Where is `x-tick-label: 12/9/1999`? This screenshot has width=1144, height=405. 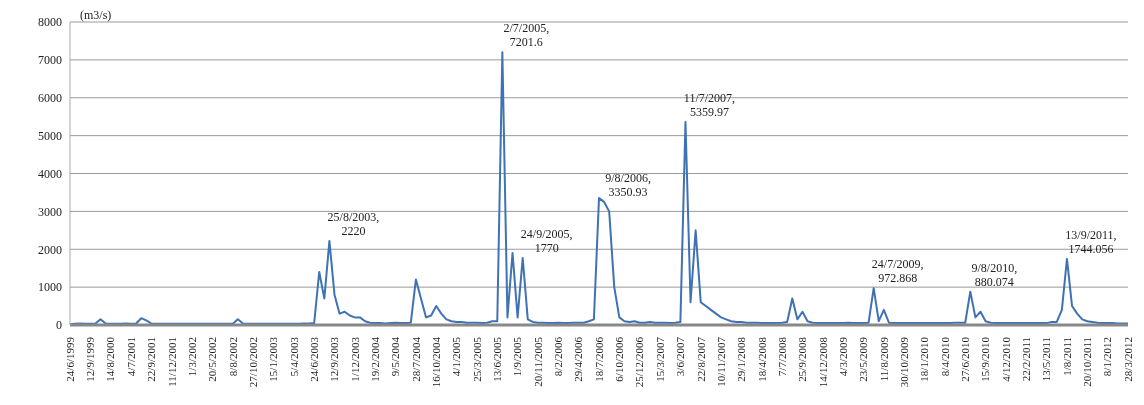
x-tick-label: 12/9/1999 is located at coordinates (90, 359).